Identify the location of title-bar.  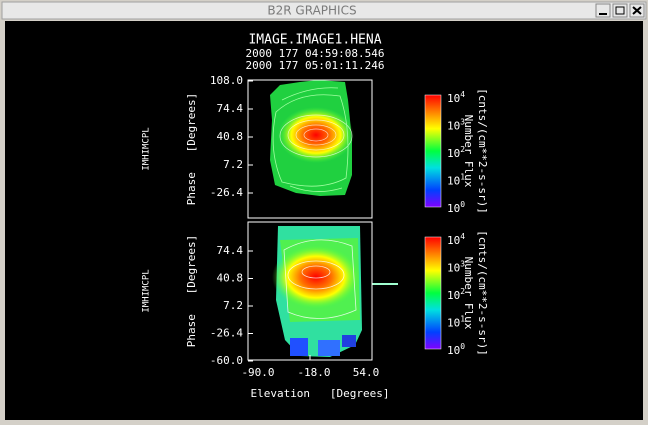
(324, 10).